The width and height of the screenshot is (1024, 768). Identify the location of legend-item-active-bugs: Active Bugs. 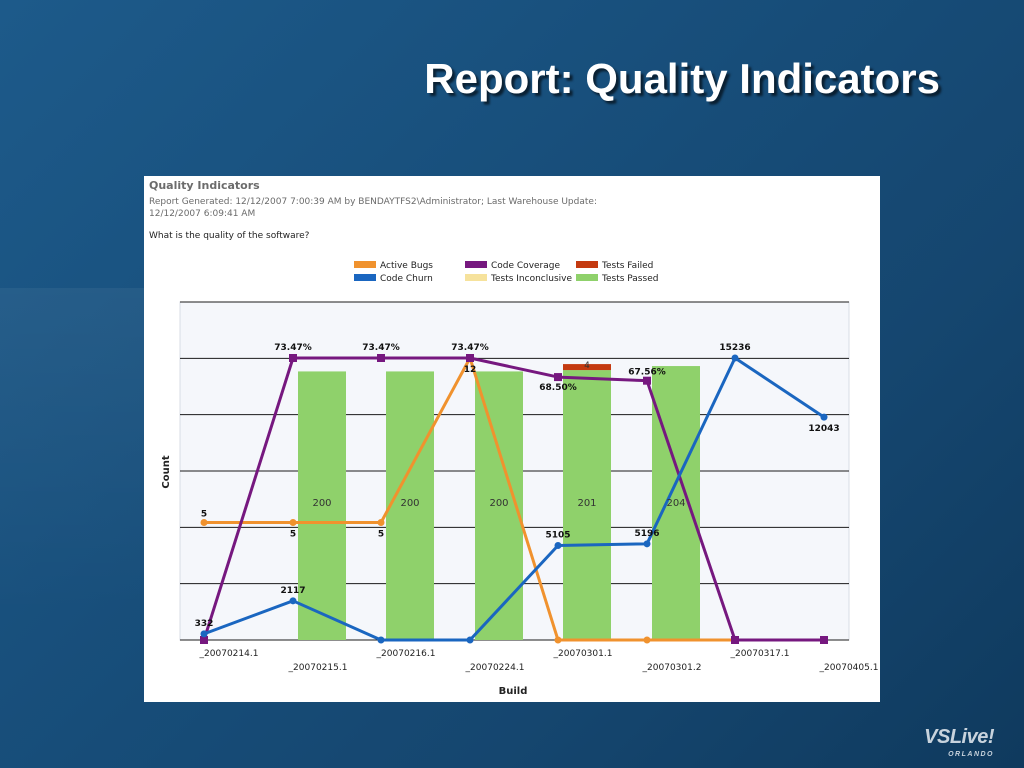
(393, 266).